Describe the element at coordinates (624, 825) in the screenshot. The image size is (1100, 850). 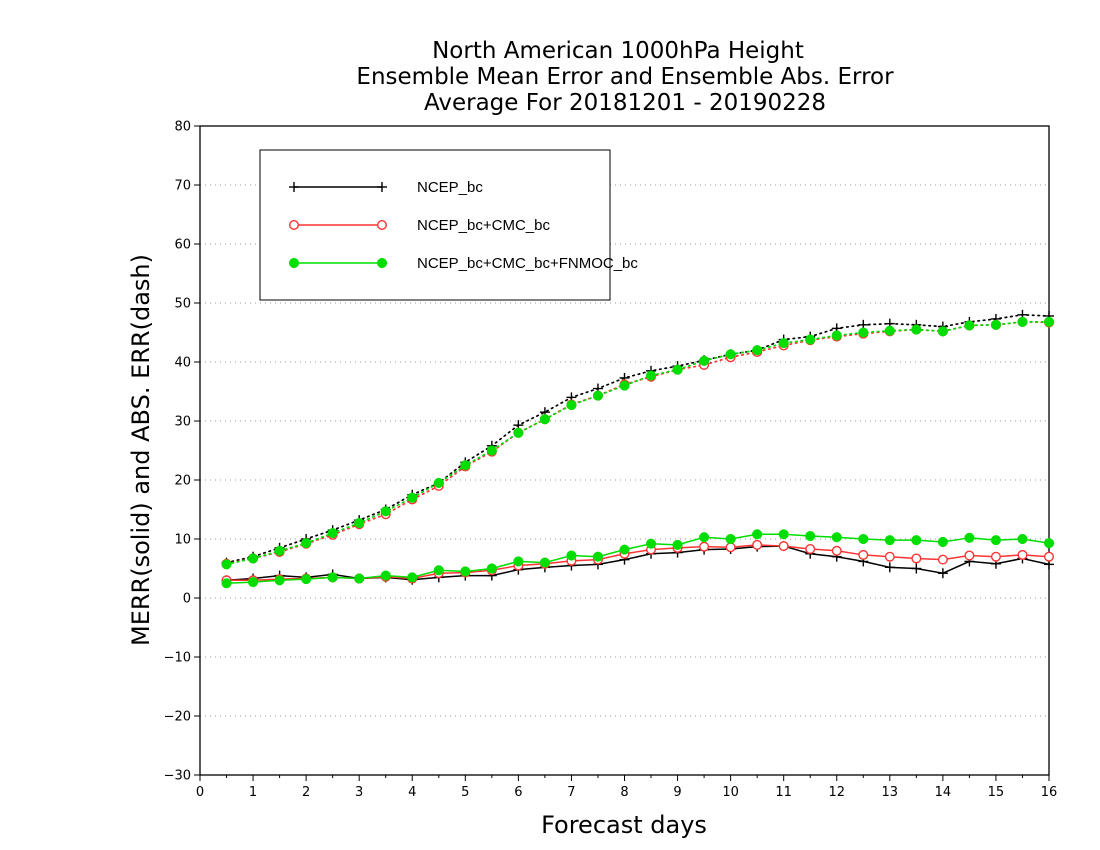
I see `x-axis-label: Forecast days` at that location.